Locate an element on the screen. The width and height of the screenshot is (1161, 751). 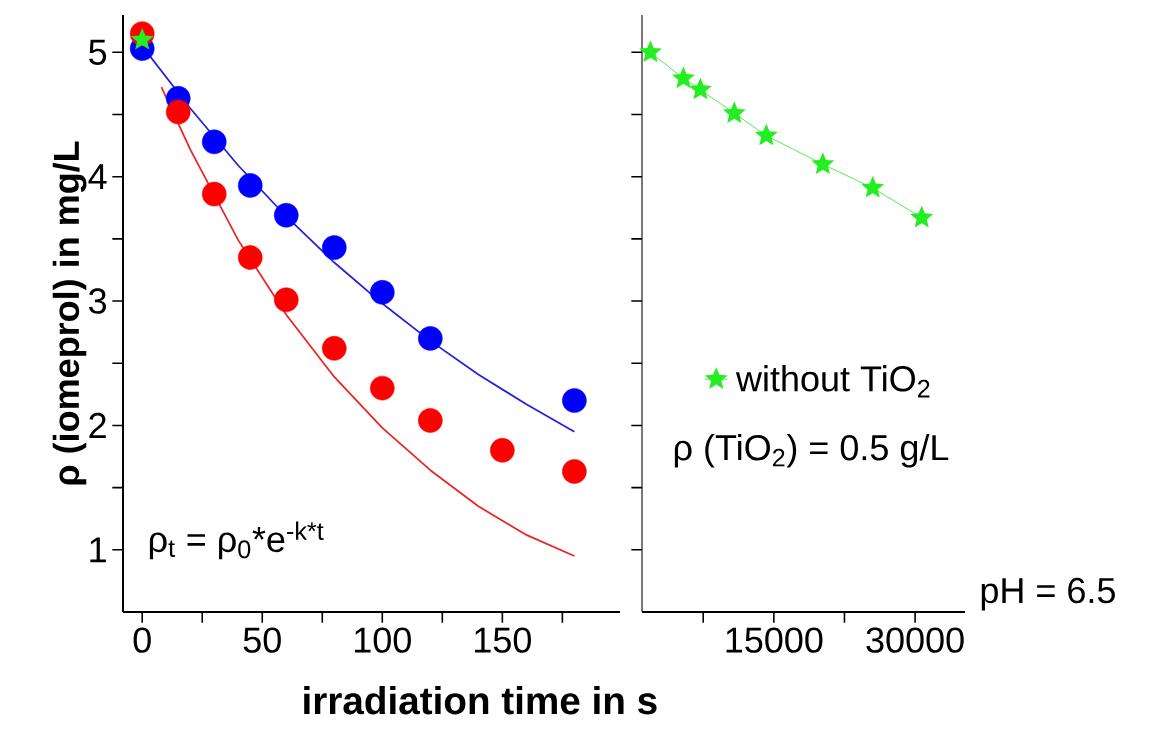
y-tick-label: 3 is located at coordinates (97, 301).